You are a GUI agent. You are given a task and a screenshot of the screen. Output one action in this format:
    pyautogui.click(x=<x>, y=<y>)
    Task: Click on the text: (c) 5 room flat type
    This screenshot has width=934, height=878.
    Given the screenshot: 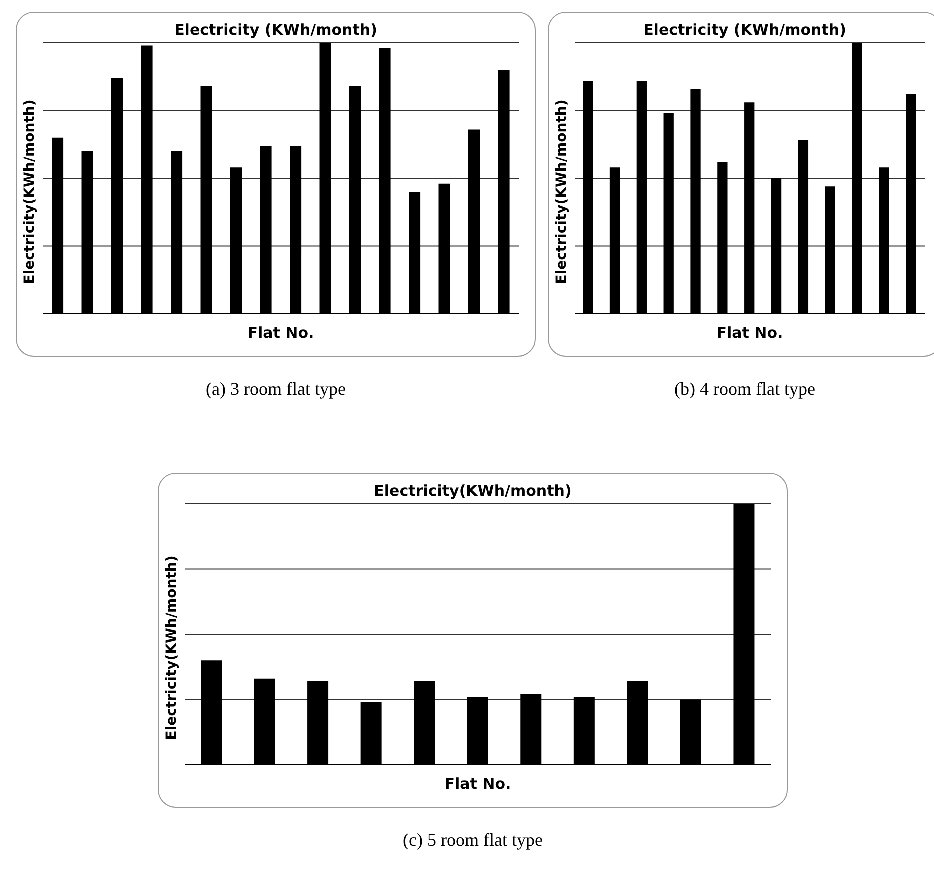 What is the action you would take?
    pyautogui.click(x=473, y=840)
    